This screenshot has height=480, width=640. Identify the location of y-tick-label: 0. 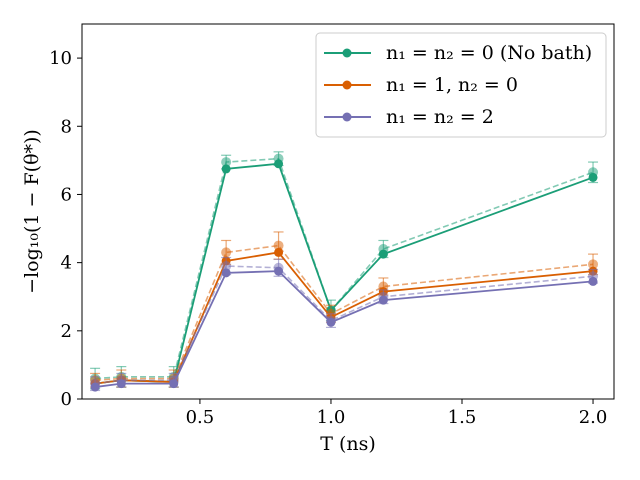
(66, 399).